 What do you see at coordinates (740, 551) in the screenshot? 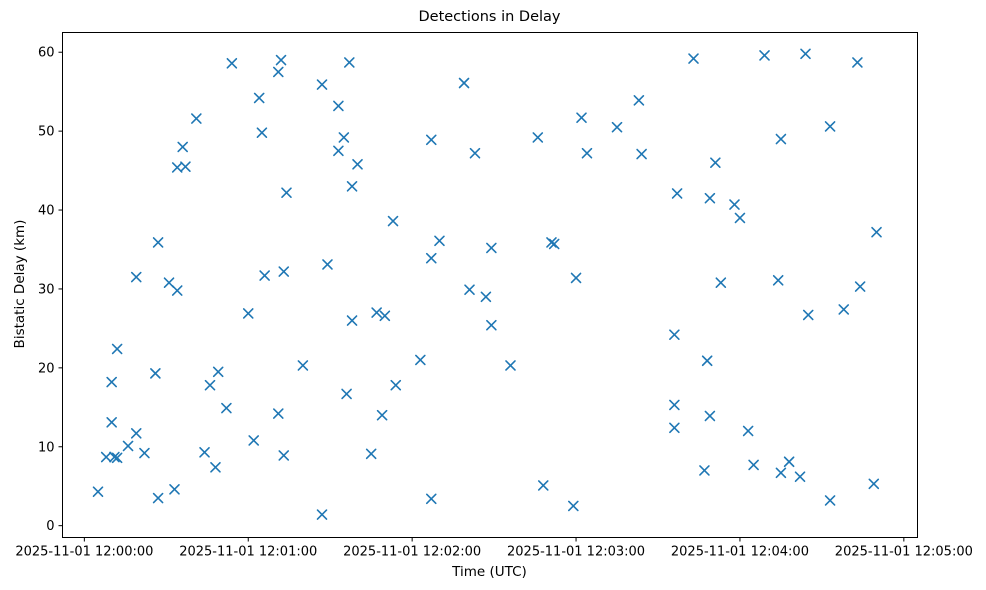
I see `x-tick-label: 2025-11-01 12:04:00` at bounding box center [740, 551].